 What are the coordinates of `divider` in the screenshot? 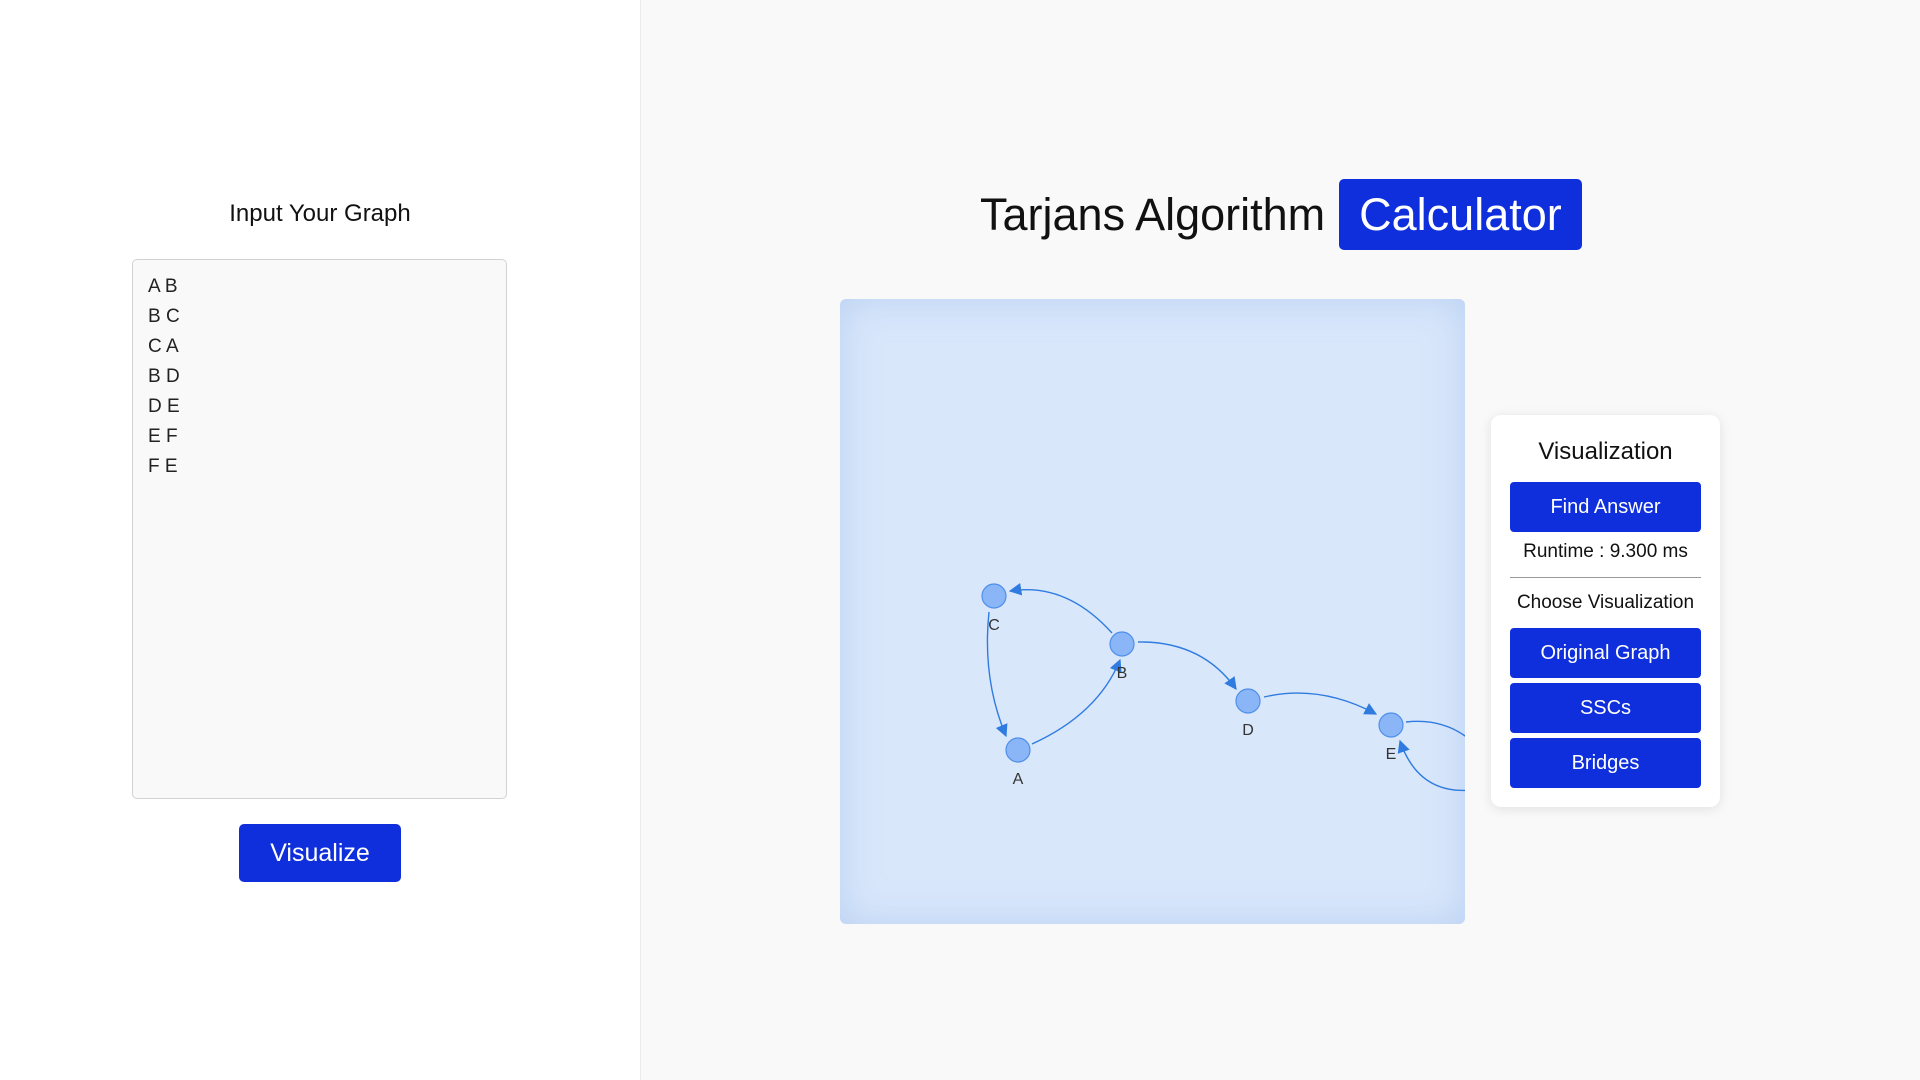 It's located at (1605, 577).